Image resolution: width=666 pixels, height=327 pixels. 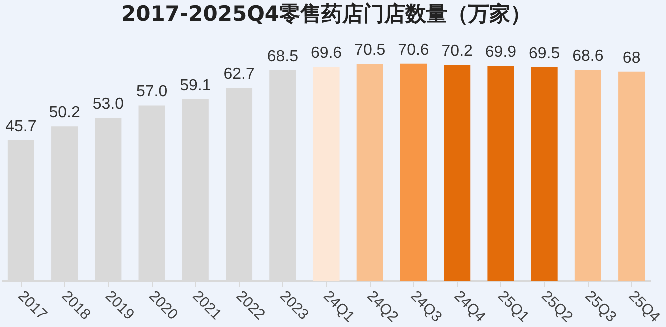 What do you see at coordinates (64, 113) in the screenshot?
I see `data-label: 50.2` at bounding box center [64, 113].